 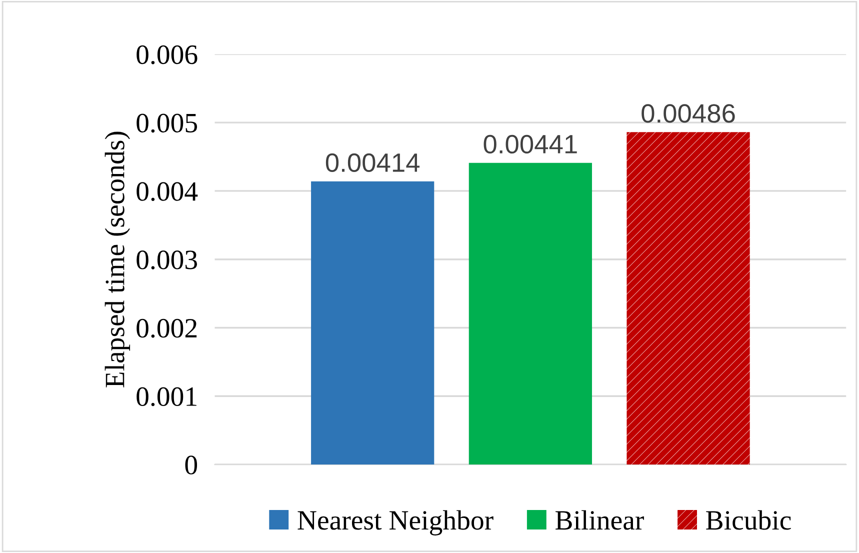 I want to click on y-axis-title: Elapsed time (seconds), so click(x=117, y=260).